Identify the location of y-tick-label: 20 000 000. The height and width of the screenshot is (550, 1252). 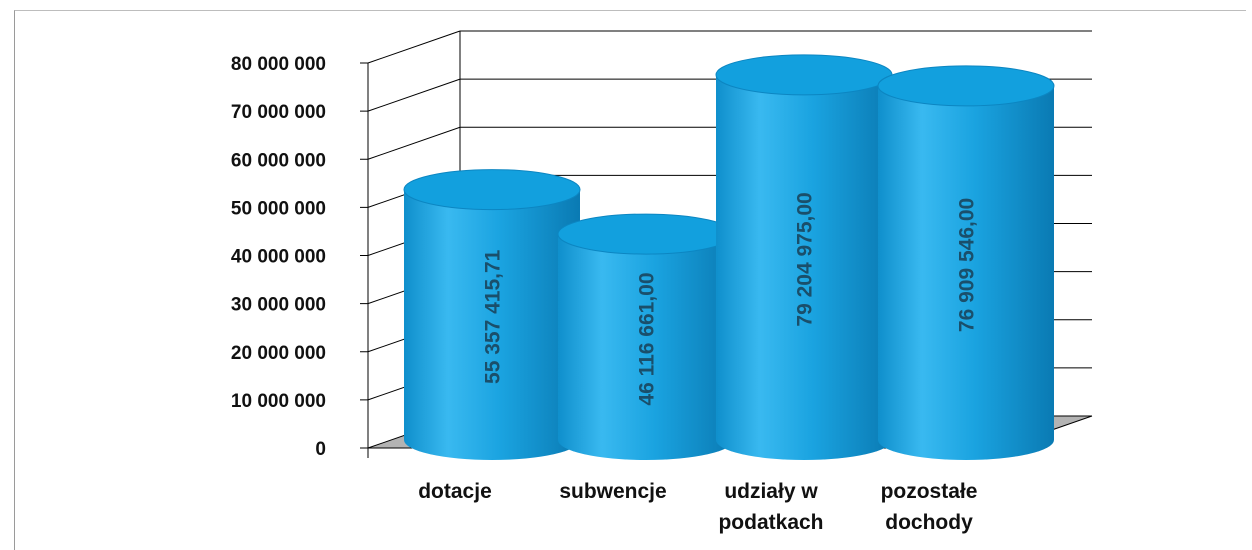
(278, 353).